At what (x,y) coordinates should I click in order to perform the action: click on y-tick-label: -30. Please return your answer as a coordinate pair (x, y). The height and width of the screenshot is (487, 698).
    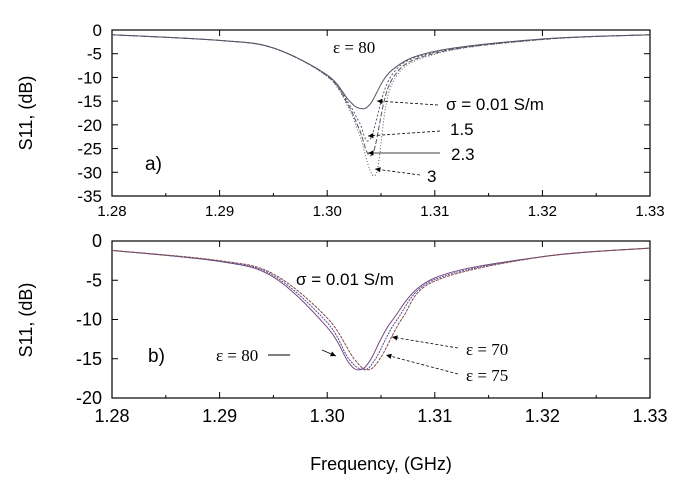
    Looking at the image, I should click on (89, 172).